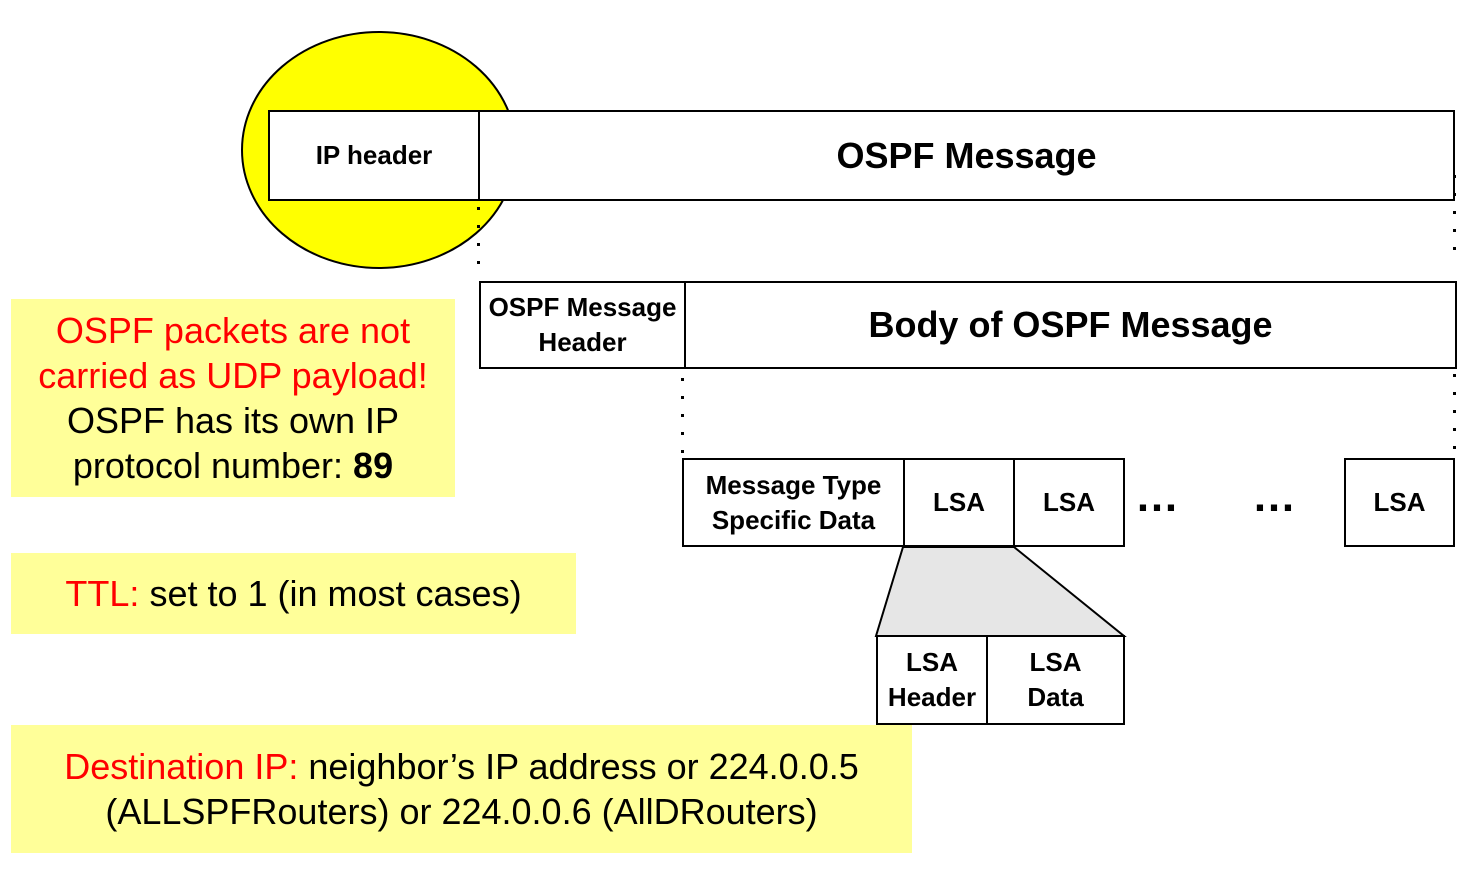 This screenshot has width=1482, height=873. I want to click on lsa-label-2: LSA, so click(1069, 502).